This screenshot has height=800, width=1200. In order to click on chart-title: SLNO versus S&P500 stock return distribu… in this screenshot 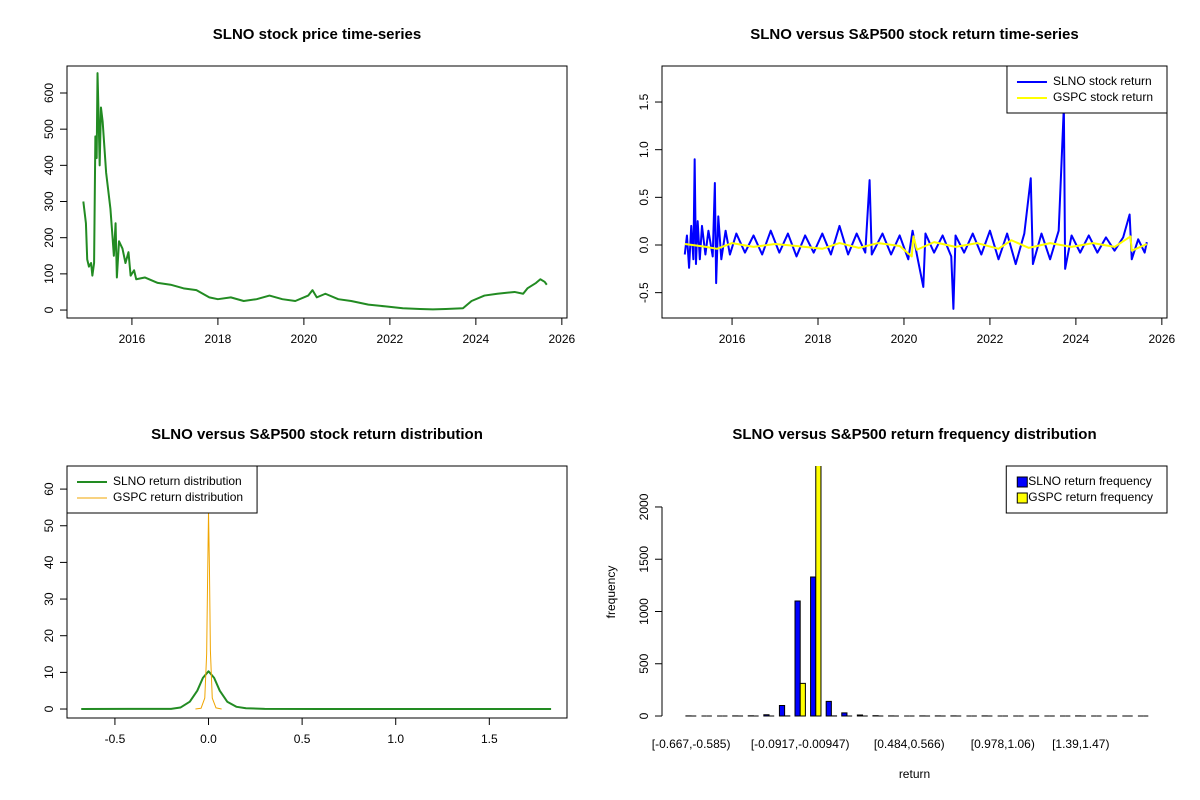, I will do `click(317, 434)`.